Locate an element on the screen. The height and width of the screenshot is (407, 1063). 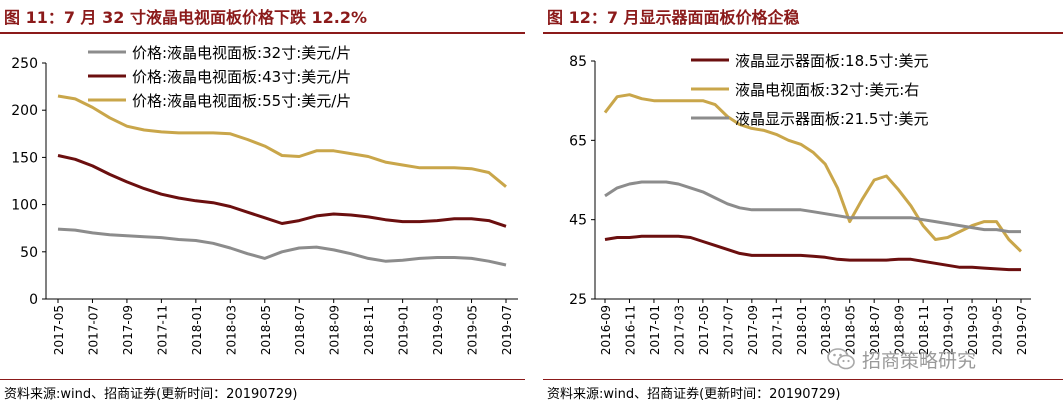
y-tick-label: 100 is located at coordinates (24, 206).